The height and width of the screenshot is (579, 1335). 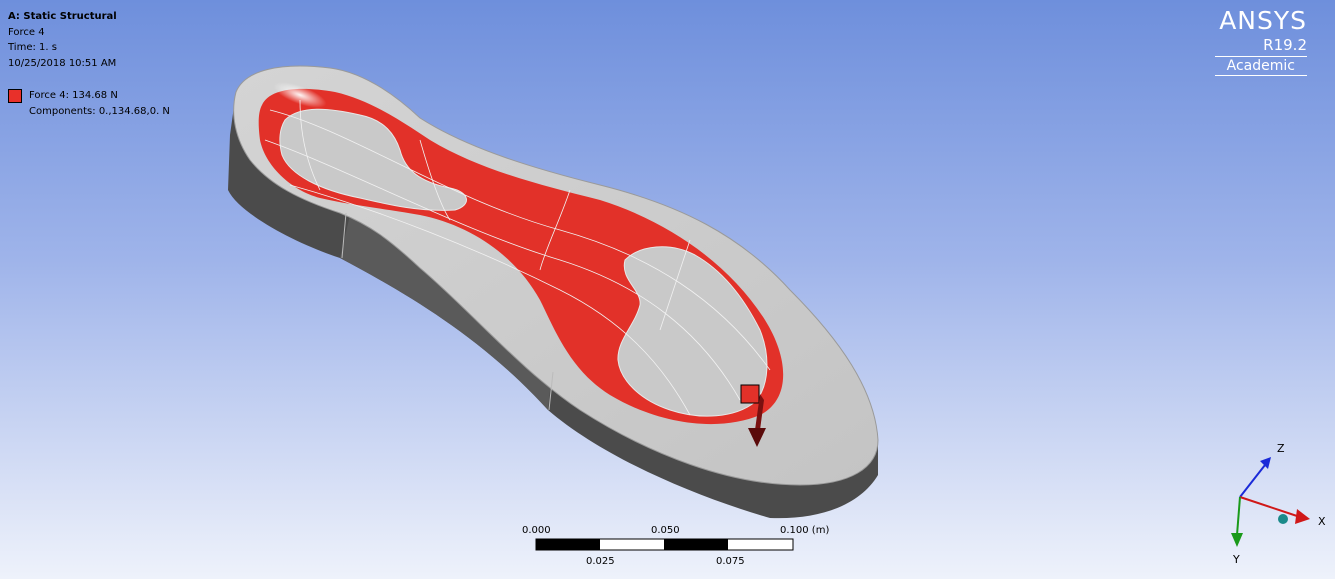 I want to click on heel-pad, so click(x=373, y=159).